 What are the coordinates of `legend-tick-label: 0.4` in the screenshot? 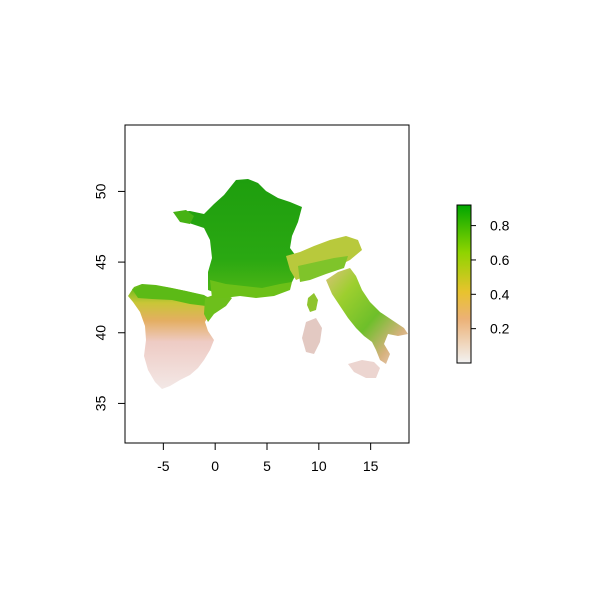 It's located at (500, 294).